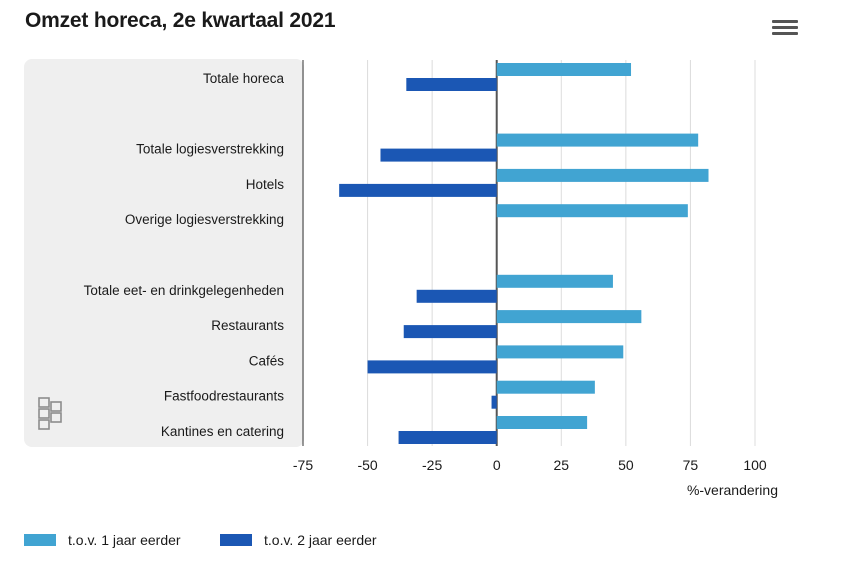 Image resolution: width=858 pixels, height=567 pixels. What do you see at coordinates (691, 465) in the screenshot?
I see `x-tick-label: 75` at bounding box center [691, 465].